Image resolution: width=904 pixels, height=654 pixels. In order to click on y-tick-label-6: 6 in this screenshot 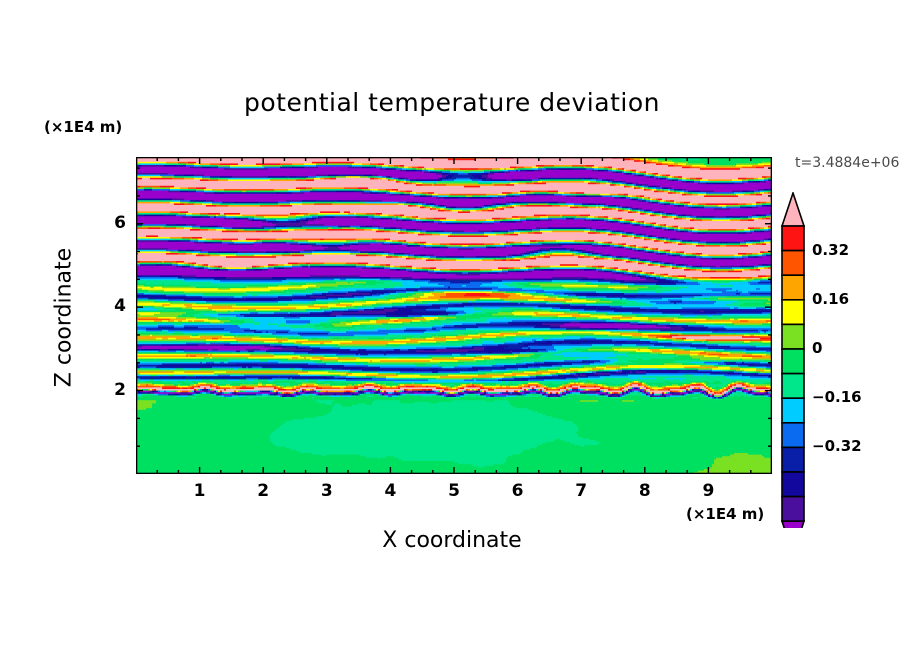, I will do `click(120, 222)`.